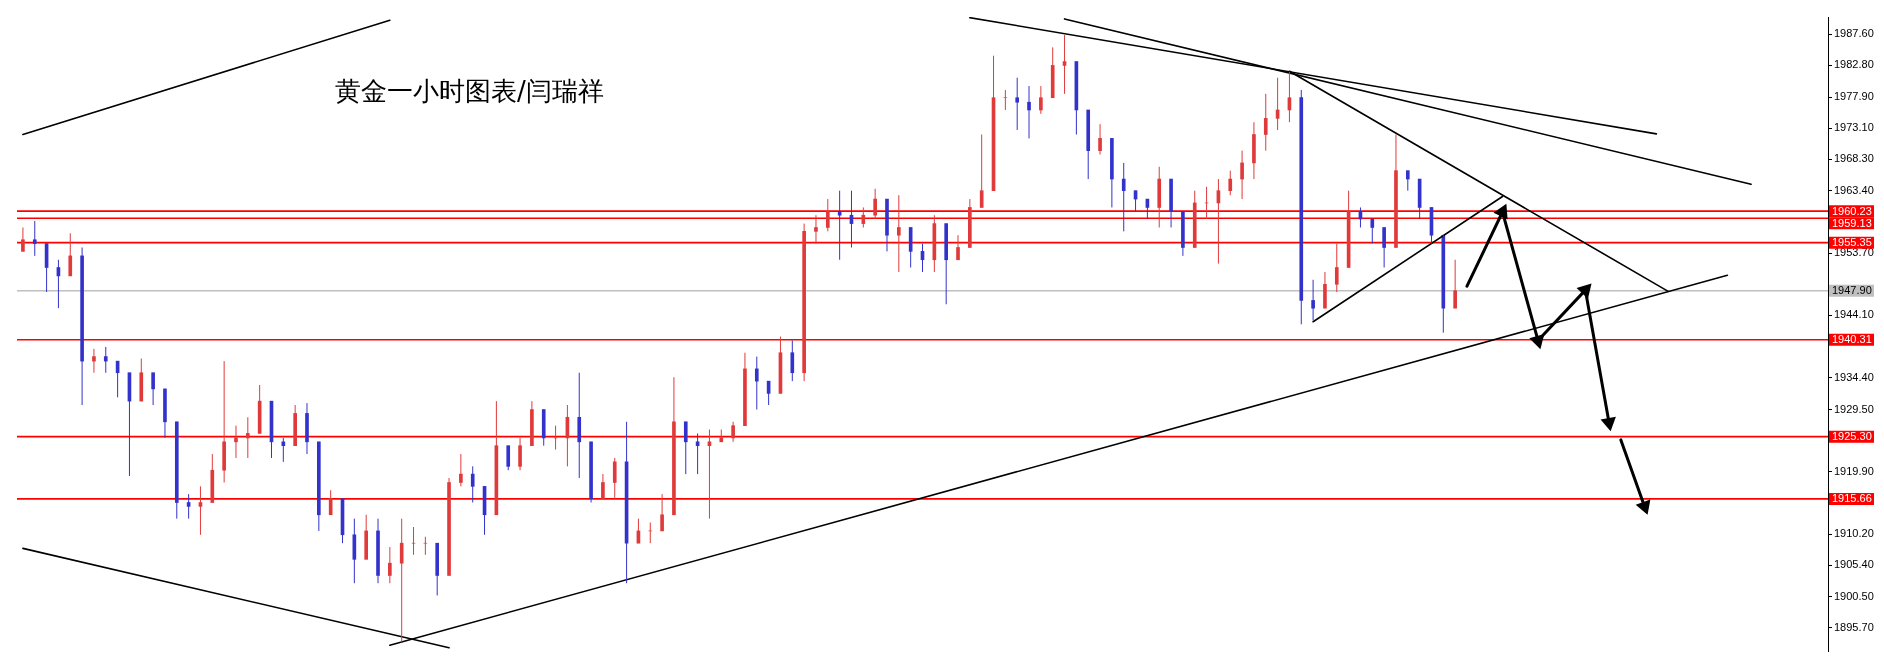 Image resolution: width=1884 pixels, height=670 pixels. Describe the element at coordinates (1852, 498) in the screenshot. I see `ref-line-label: 1915.66` at that location.